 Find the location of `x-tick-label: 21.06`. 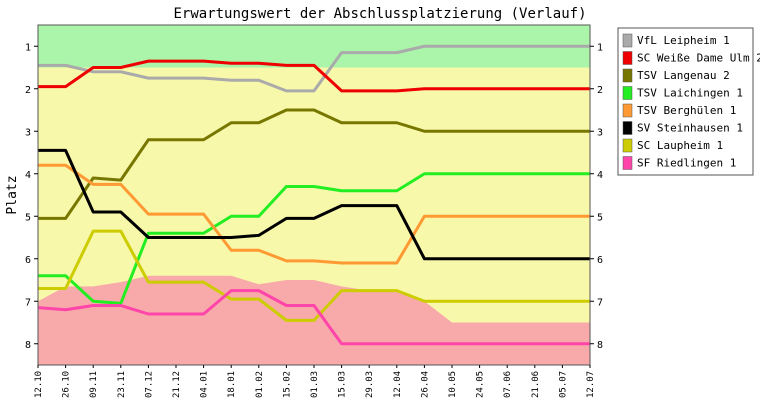

x-tick-label: 21.06 is located at coordinates (536, 384).